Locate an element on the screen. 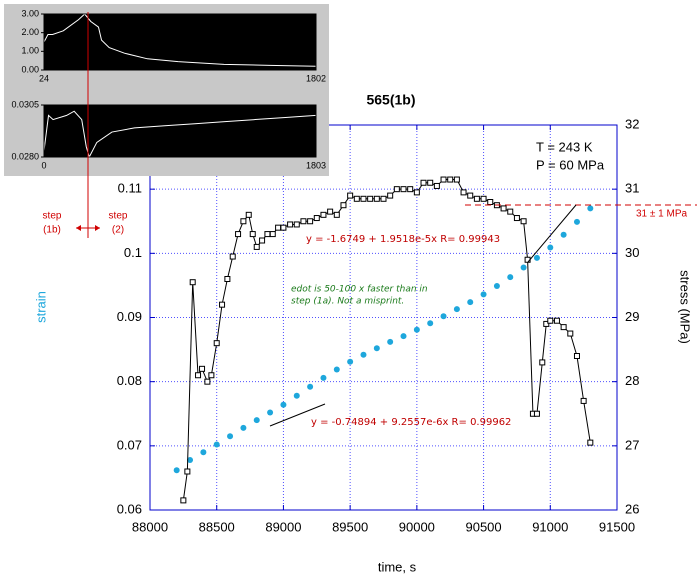  y-tick-label: 0.0280 is located at coordinates (25, 156).